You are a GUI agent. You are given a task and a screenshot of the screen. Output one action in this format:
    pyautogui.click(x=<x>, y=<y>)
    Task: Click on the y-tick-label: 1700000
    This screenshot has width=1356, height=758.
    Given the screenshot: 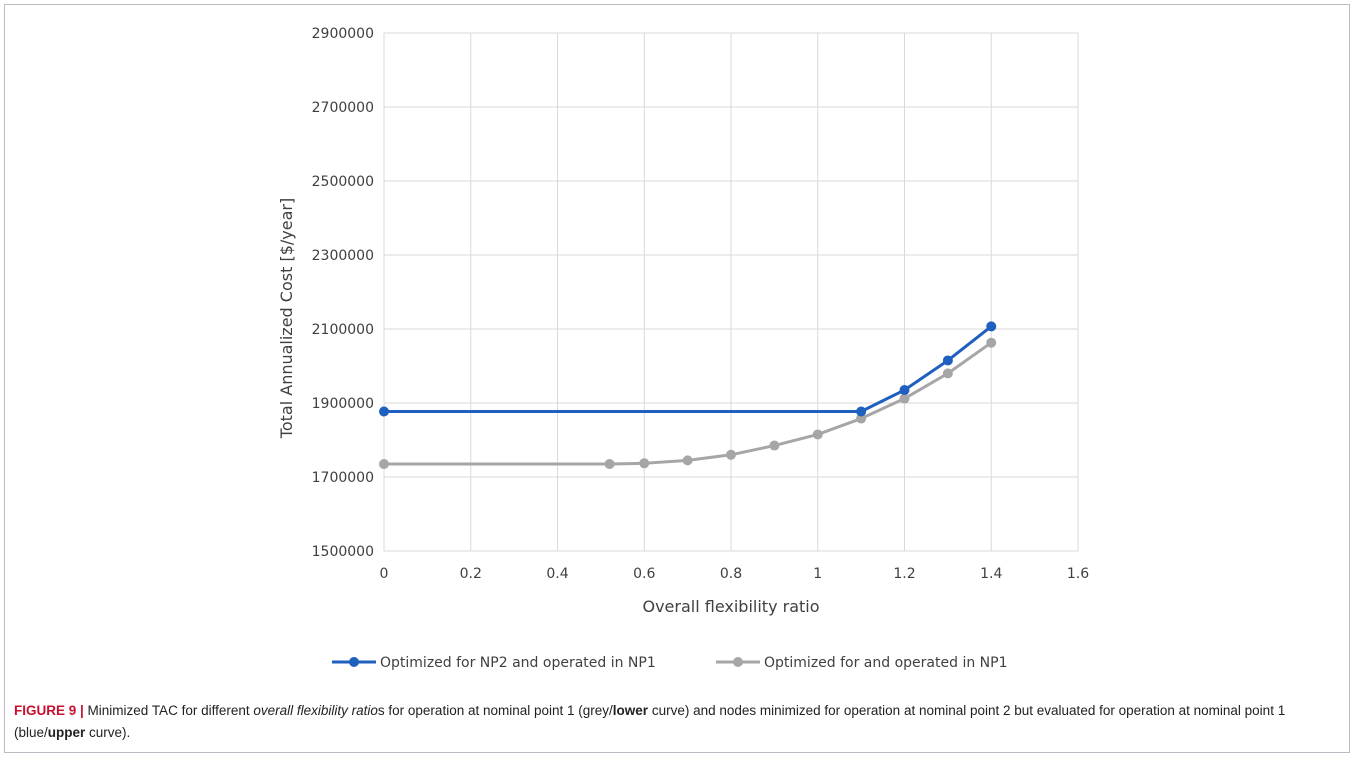 What is the action you would take?
    pyautogui.click(x=343, y=478)
    